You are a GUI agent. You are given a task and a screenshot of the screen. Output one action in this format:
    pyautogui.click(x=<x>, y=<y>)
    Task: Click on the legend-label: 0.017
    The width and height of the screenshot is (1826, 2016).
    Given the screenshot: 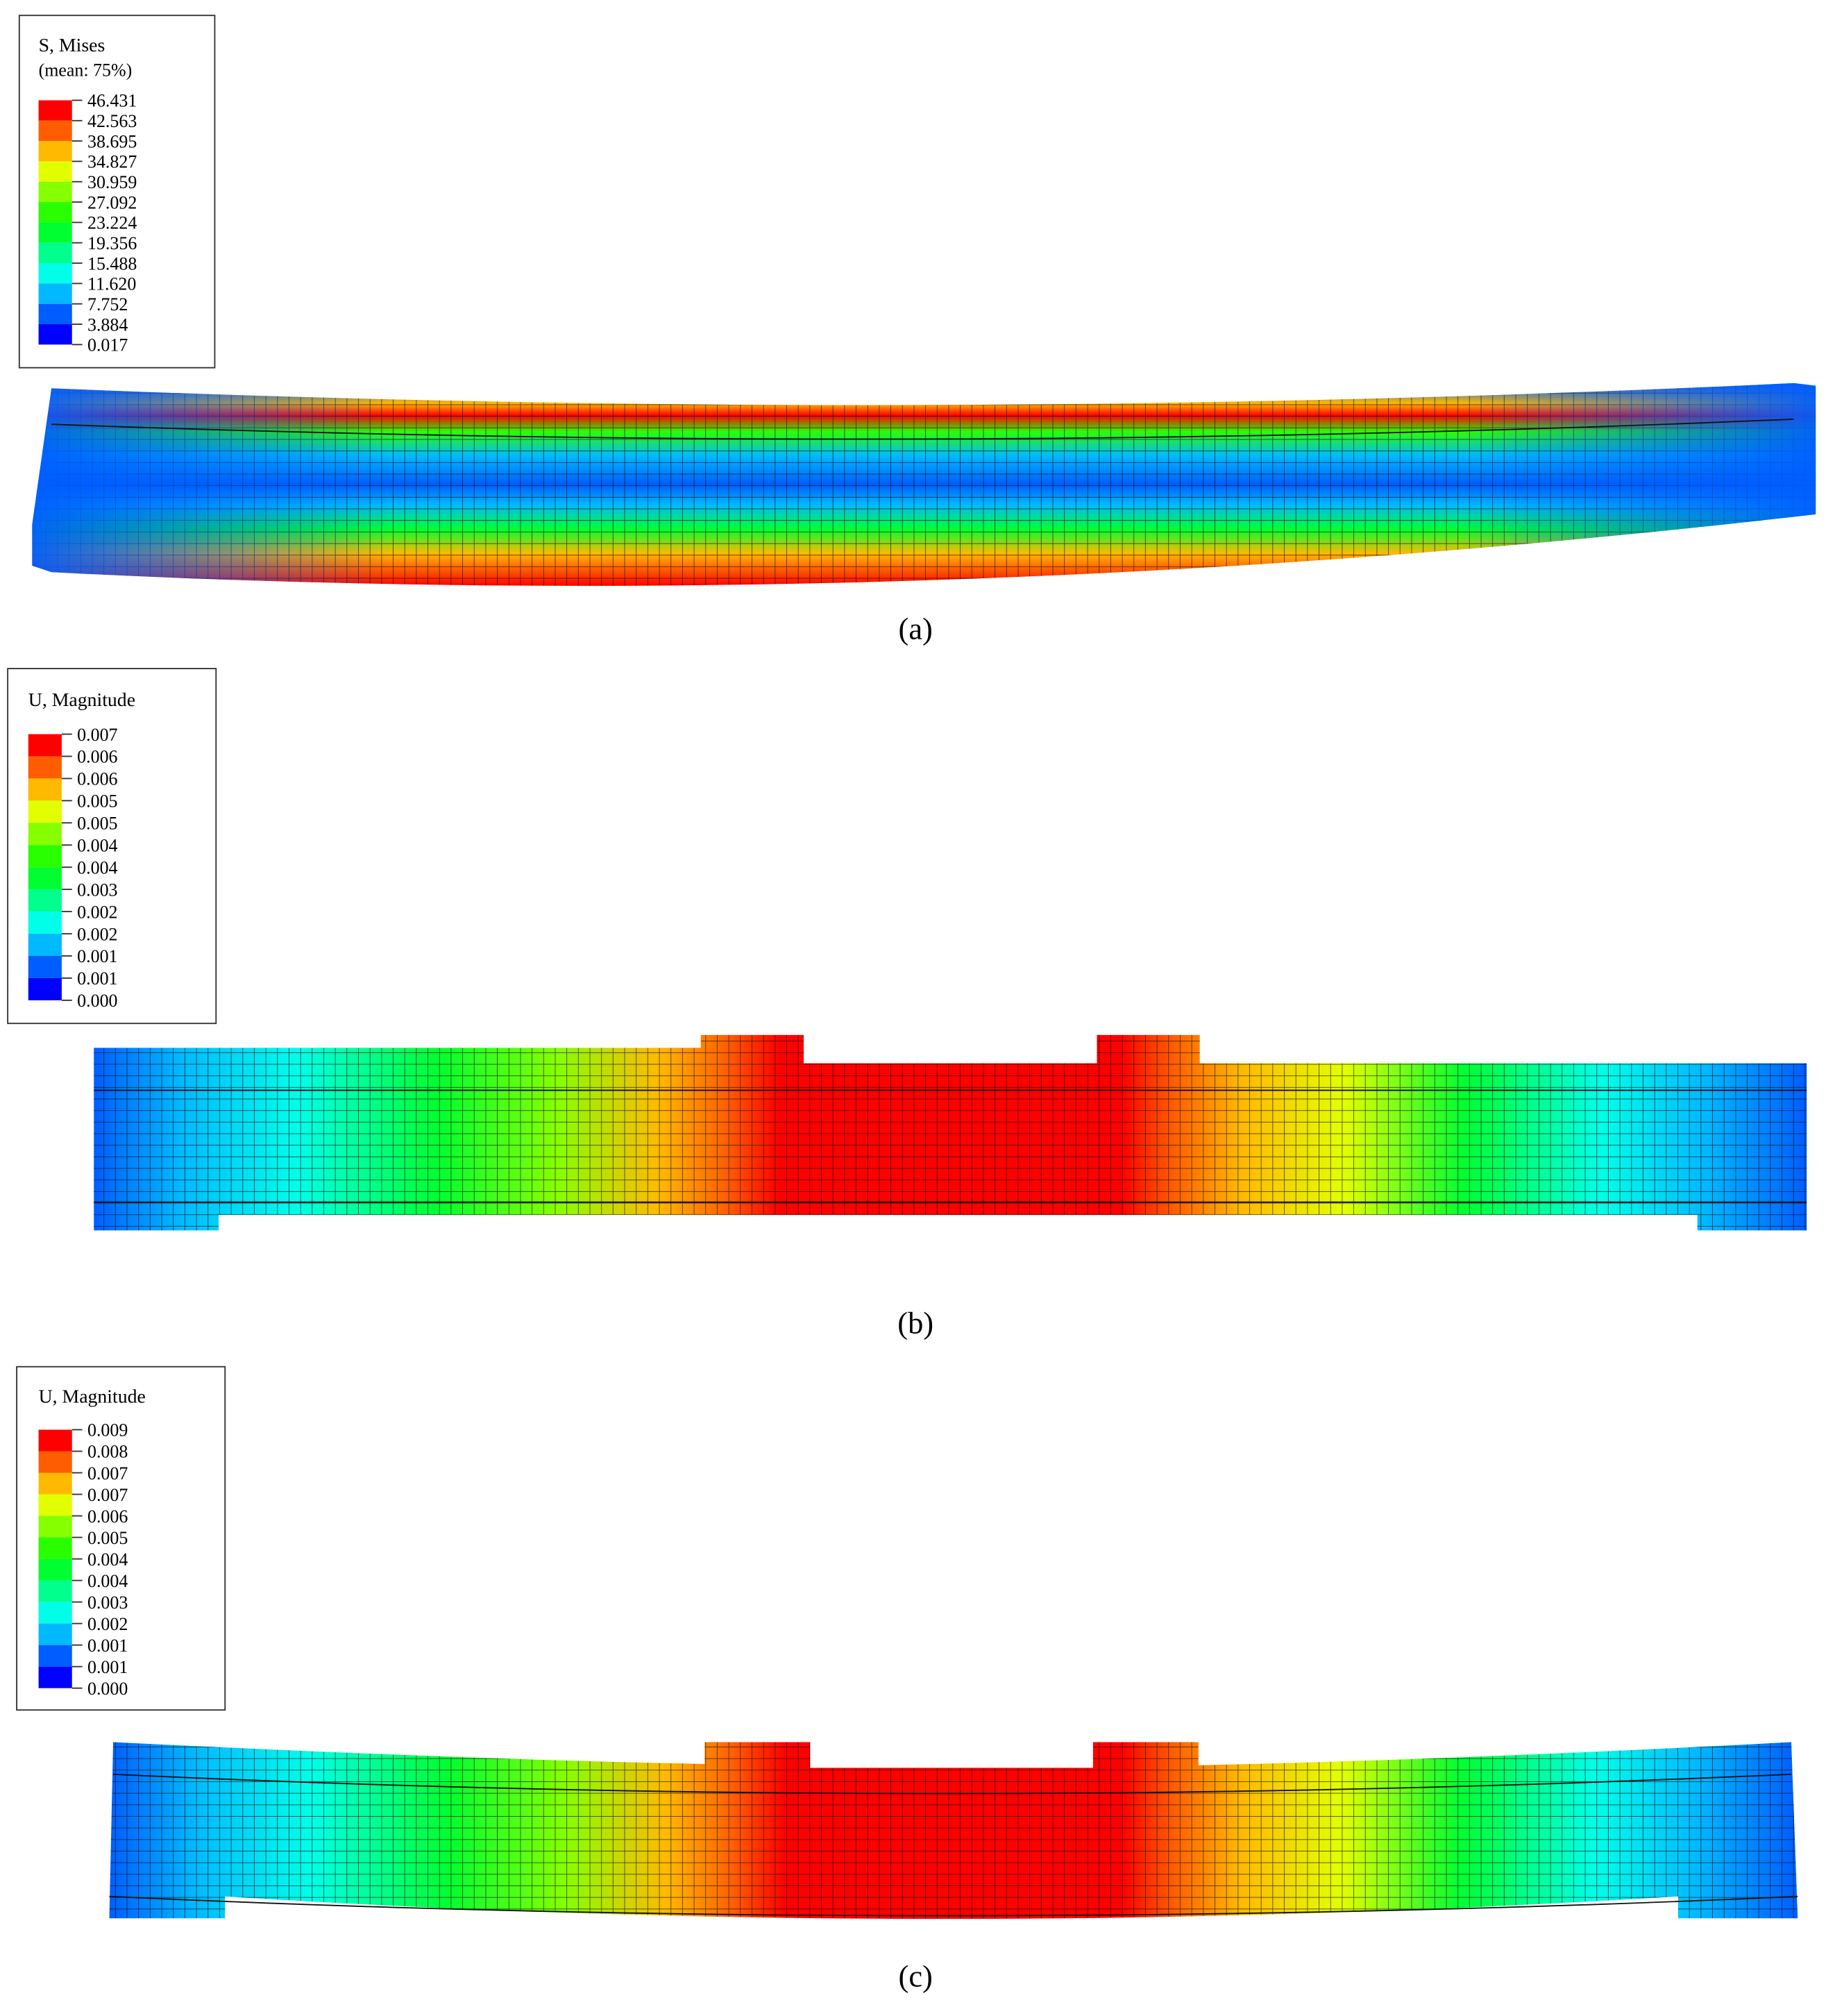 What is the action you would take?
    pyautogui.click(x=107, y=345)
    